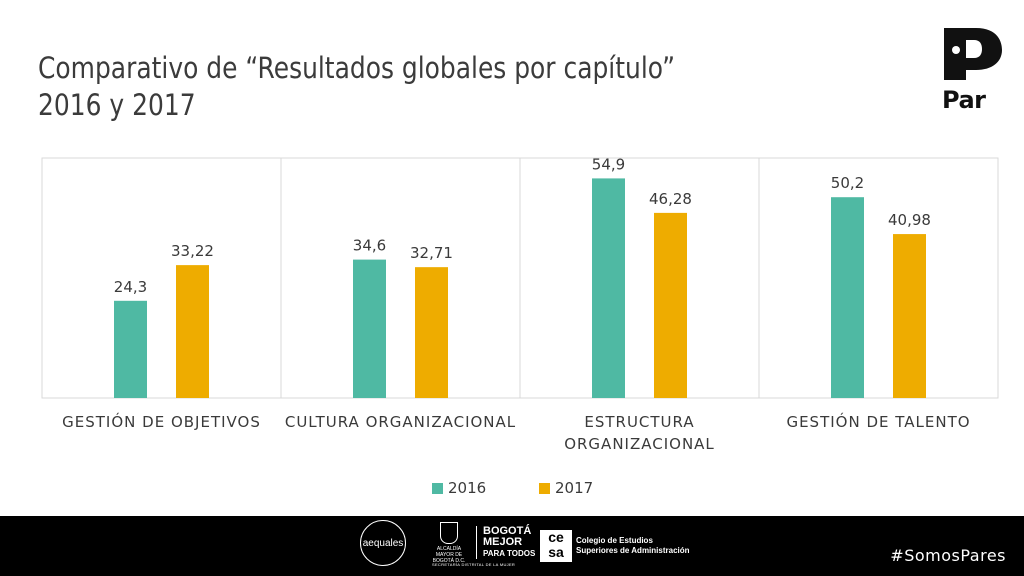 Image resolution: width=1024 pixels, height=576 pixels. What do you see at coordinates (192, 251) in the screenshot?
I see `data-label: 33,22` at bounding box center [192, 251].